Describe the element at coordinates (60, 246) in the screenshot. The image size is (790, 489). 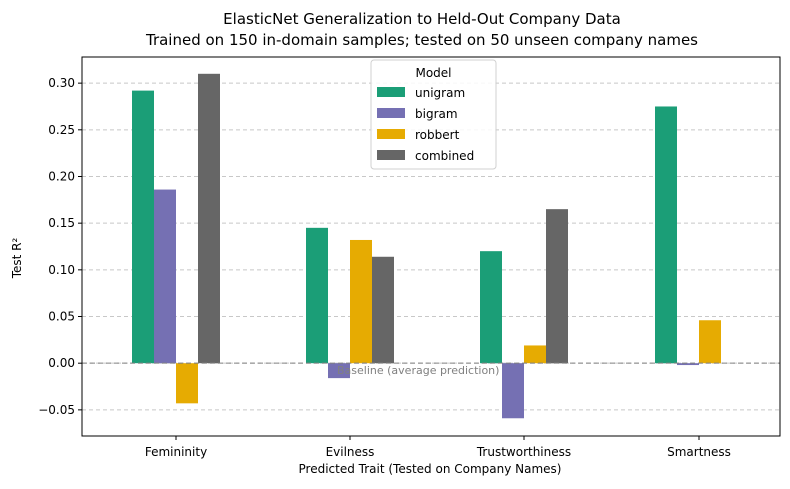
I see `y-axis: −0.05 0.00 0.05 0.10 0.15 0.20 0.25 0.30` at that location.